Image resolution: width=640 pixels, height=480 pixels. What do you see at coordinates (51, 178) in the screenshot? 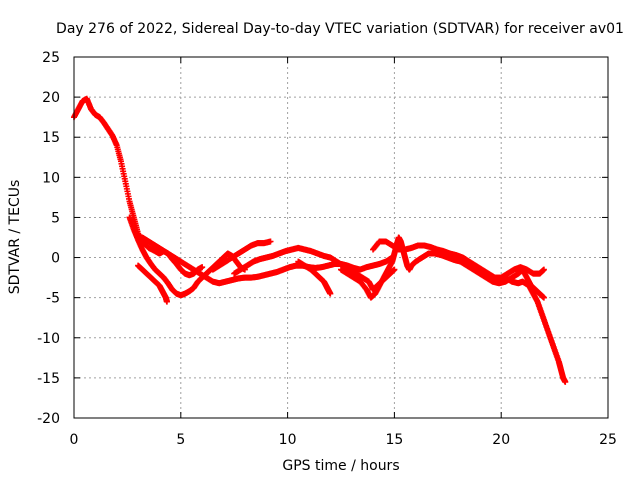
I see `y-tick-label: 10` at bounding box center [51, 178].